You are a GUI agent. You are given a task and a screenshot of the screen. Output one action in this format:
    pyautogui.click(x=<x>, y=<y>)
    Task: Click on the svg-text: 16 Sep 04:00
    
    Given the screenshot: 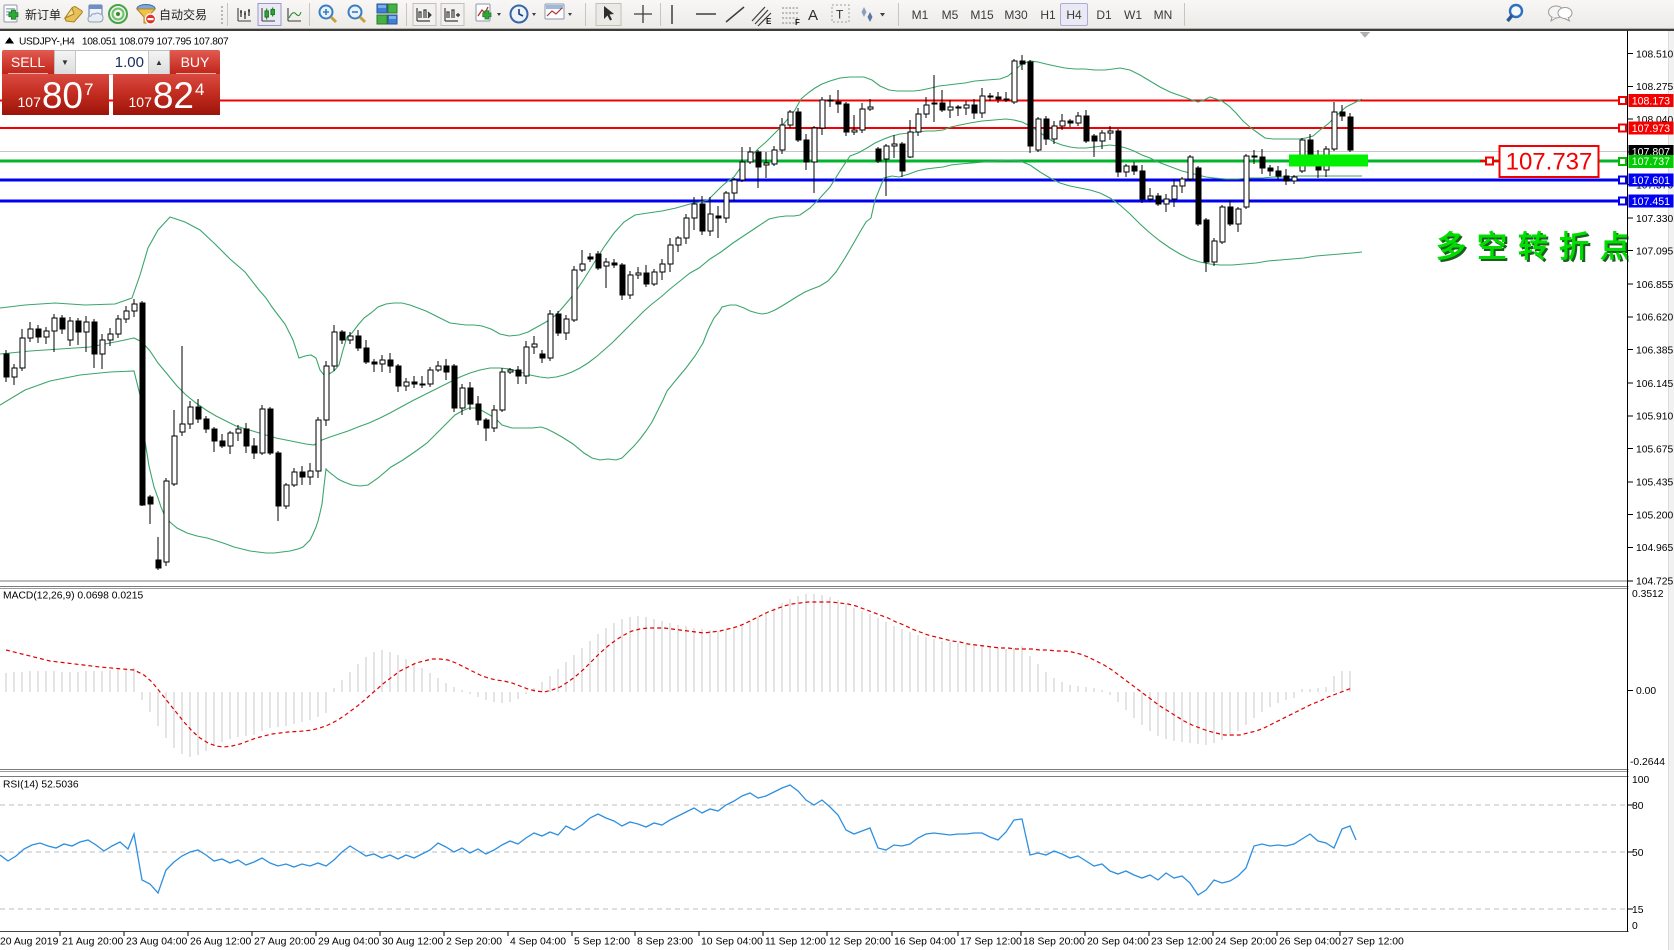 What is the action you would take?
    pyautogui.click(x=925, y=942)
    